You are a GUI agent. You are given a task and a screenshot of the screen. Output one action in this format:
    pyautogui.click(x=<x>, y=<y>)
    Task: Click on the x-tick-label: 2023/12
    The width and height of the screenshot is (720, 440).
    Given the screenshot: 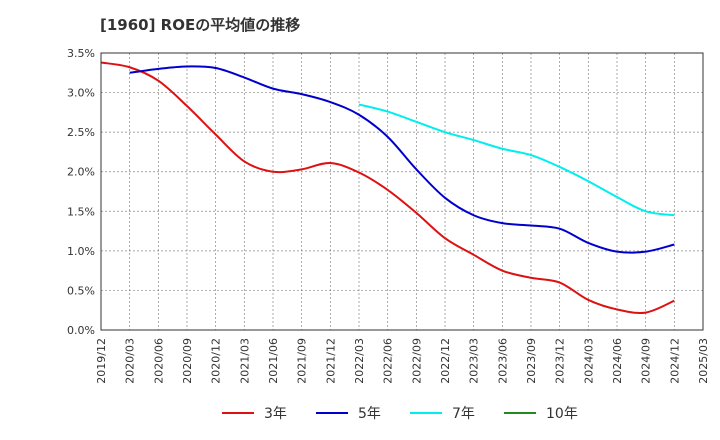 What is the action you would take?
    pyautogui.click(x=560, y=361)
    